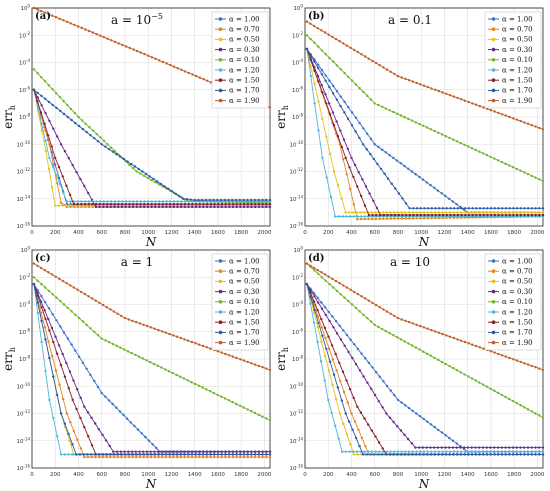  Describe the element at coordinates (517, 50) in the screenshot. I see `legend-entry: α = 0.30` at that location.